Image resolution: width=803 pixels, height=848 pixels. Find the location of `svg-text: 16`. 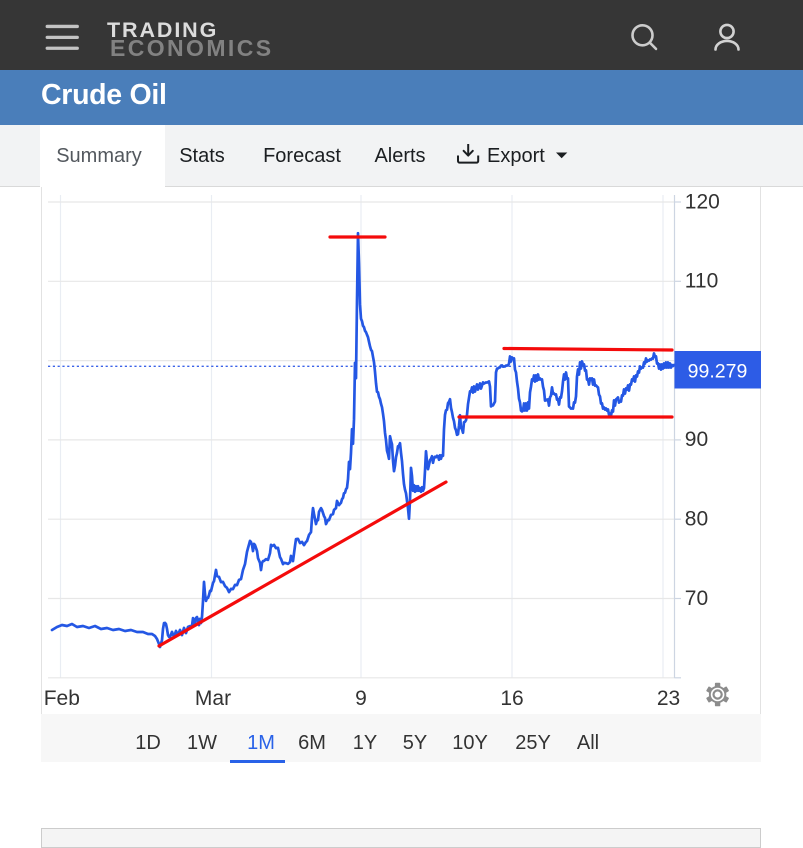

svg-text: 16 is located at coordinates (511, 698).